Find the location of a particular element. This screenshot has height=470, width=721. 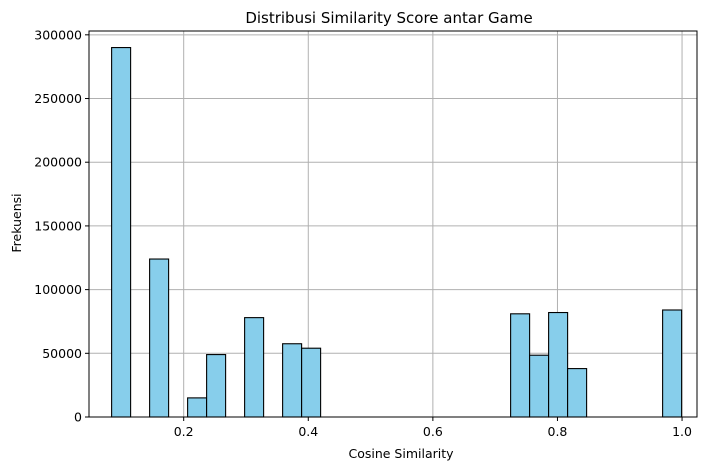

y-tick-label-1: 50000 is located at coordinates (62, 353).